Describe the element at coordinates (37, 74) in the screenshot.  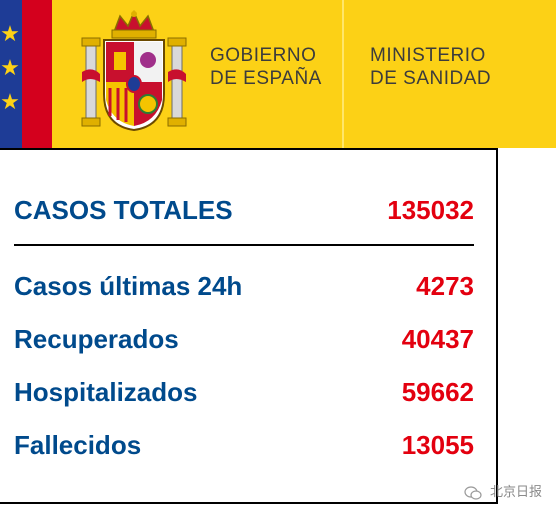
I see `spain-flag-red-stripe` at that location.